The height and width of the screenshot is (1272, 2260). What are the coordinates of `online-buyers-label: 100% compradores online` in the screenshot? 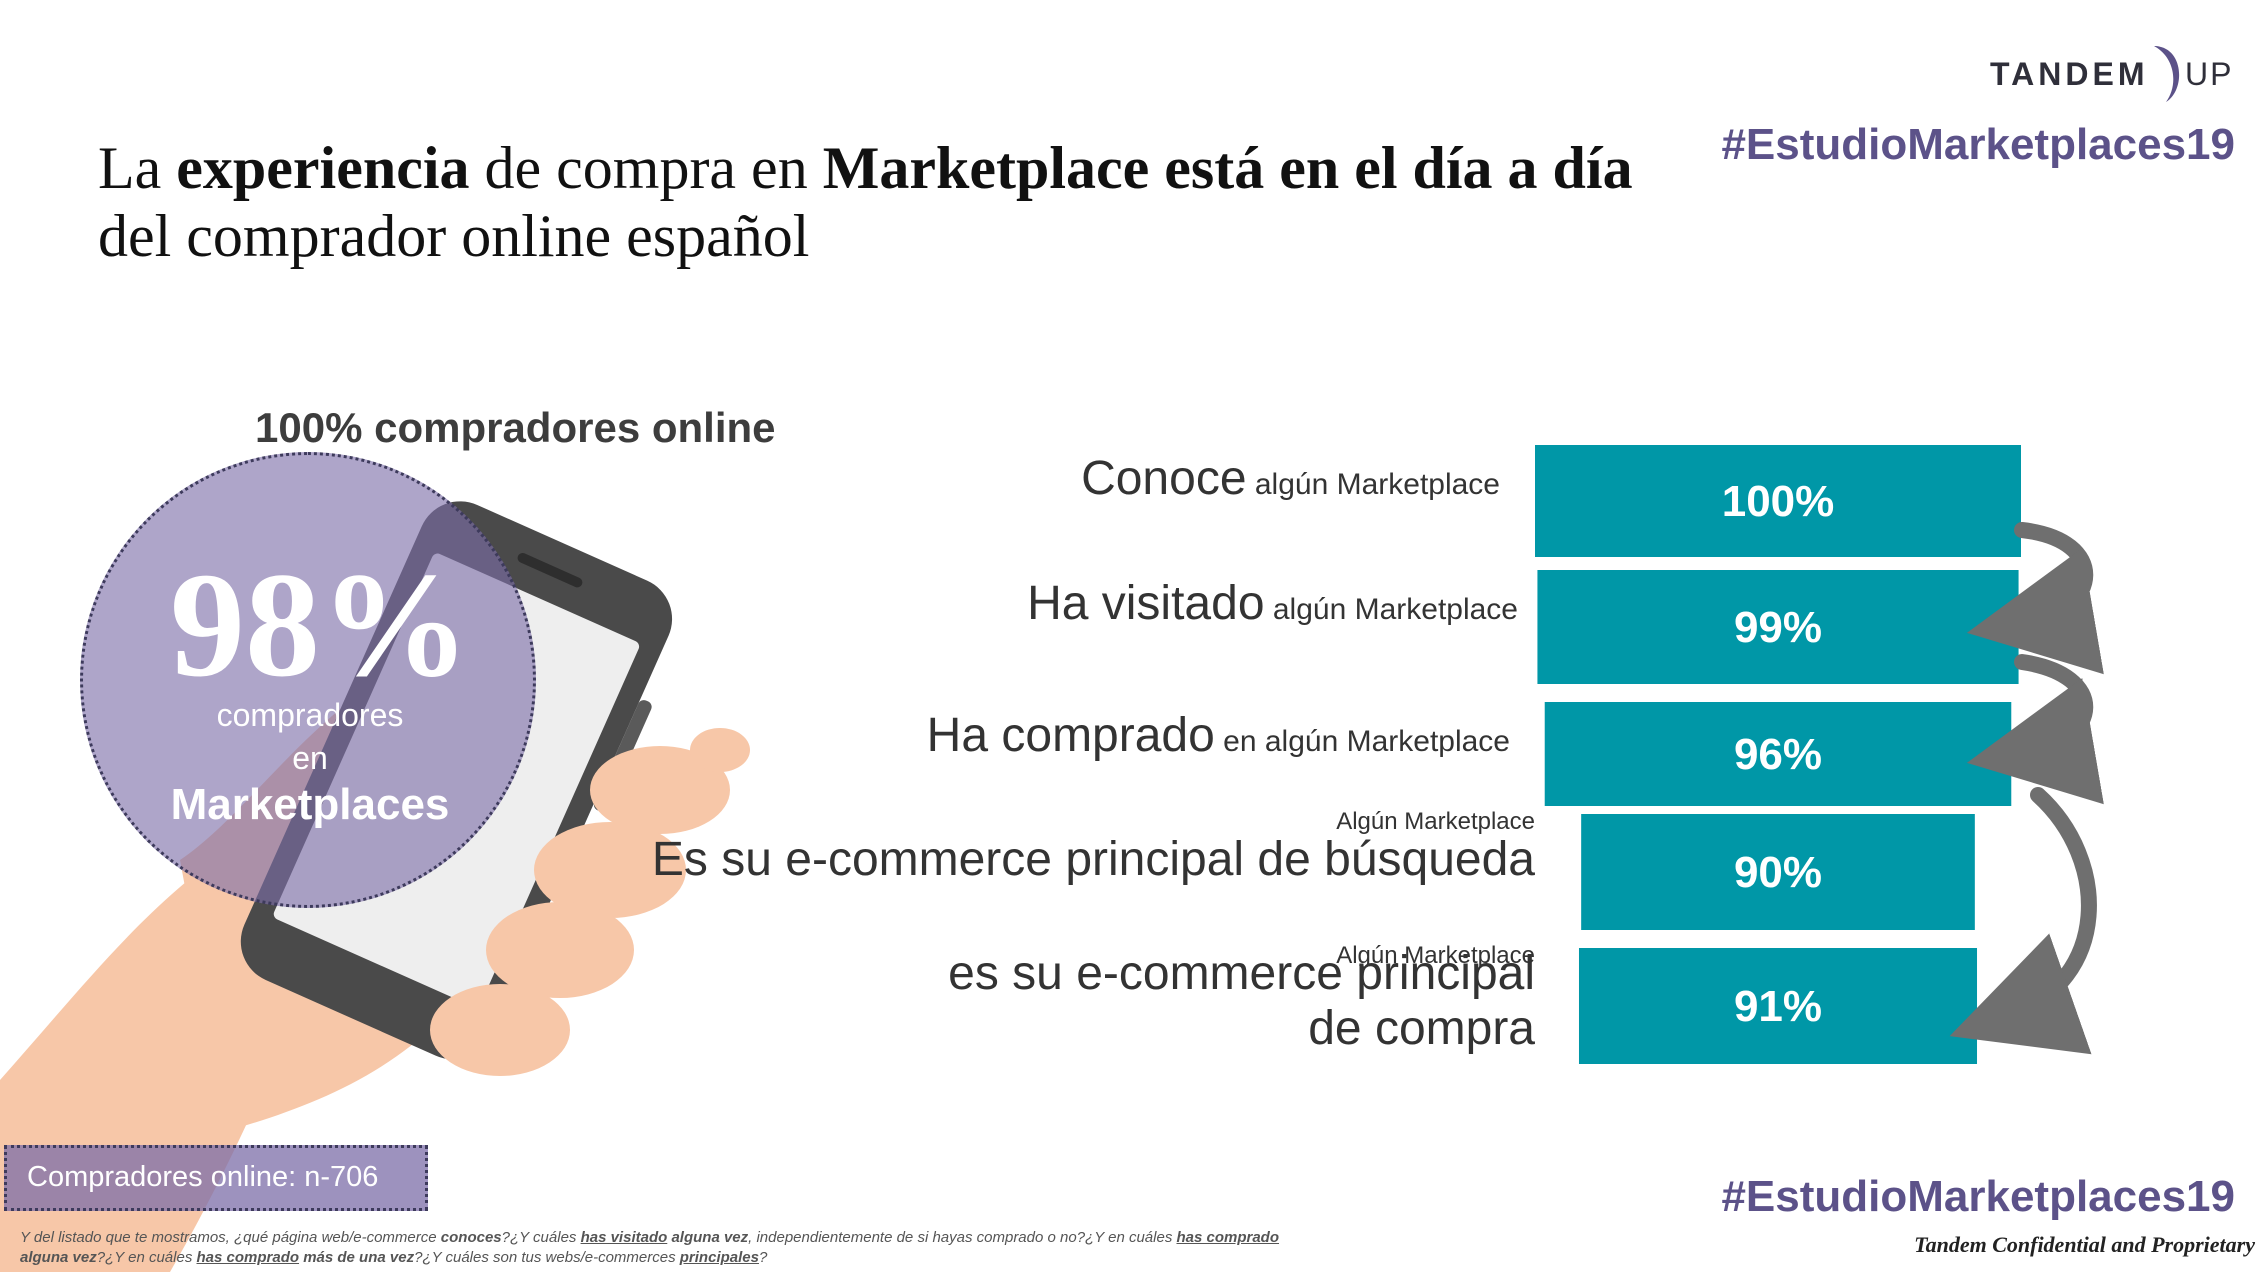 It's located at (515, 427).